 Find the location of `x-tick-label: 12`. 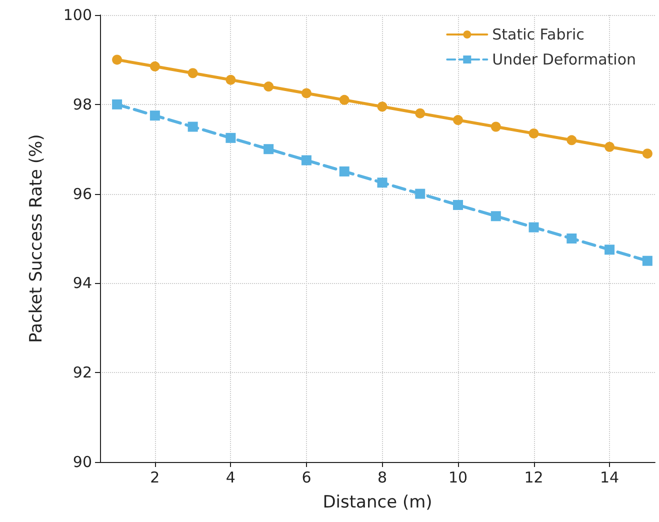

x-tick-label: 12 is located at coordinates (534, 477).